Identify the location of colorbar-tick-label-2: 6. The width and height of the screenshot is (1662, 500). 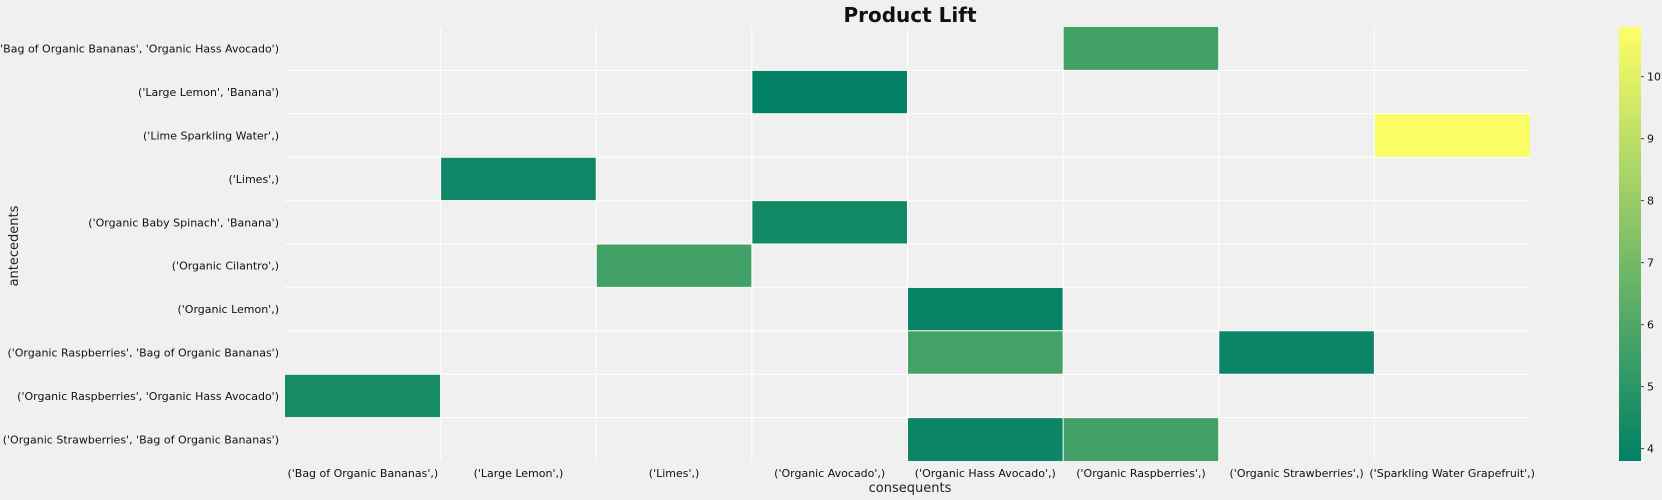
(1650, 325).